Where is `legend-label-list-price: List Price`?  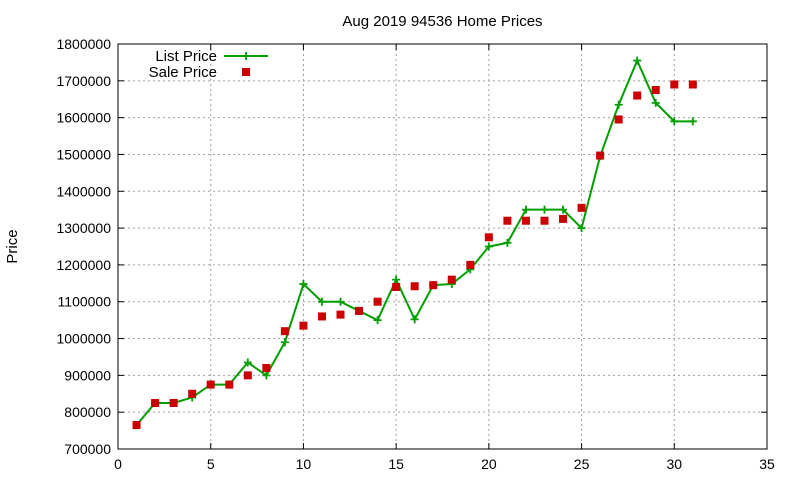
legend-label-list-price: List Price is located at coordinates (186, 56).